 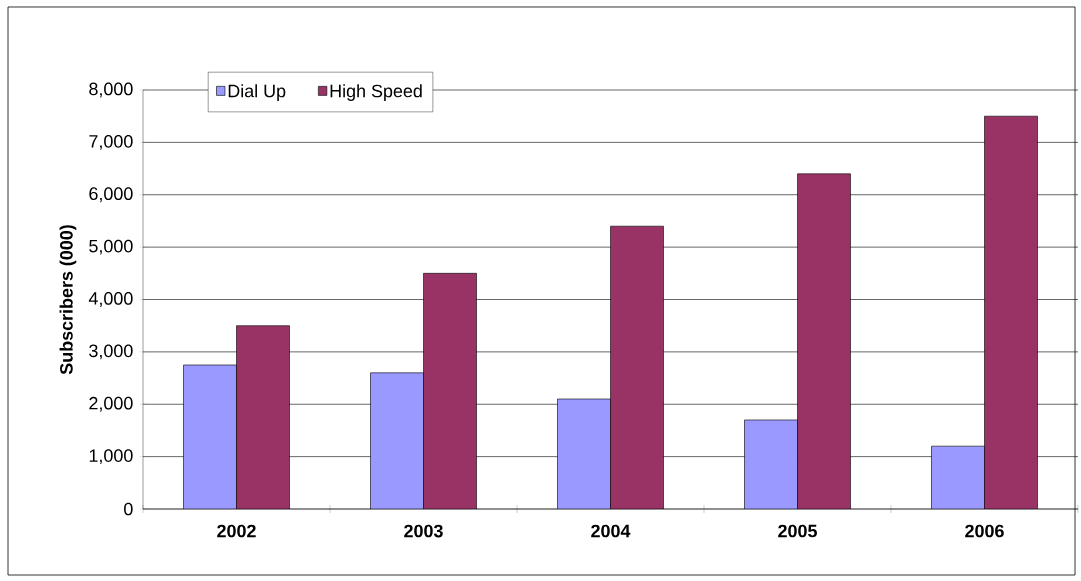 I want to click on y-tick-label: 6,000, so click(x=111, y=195).